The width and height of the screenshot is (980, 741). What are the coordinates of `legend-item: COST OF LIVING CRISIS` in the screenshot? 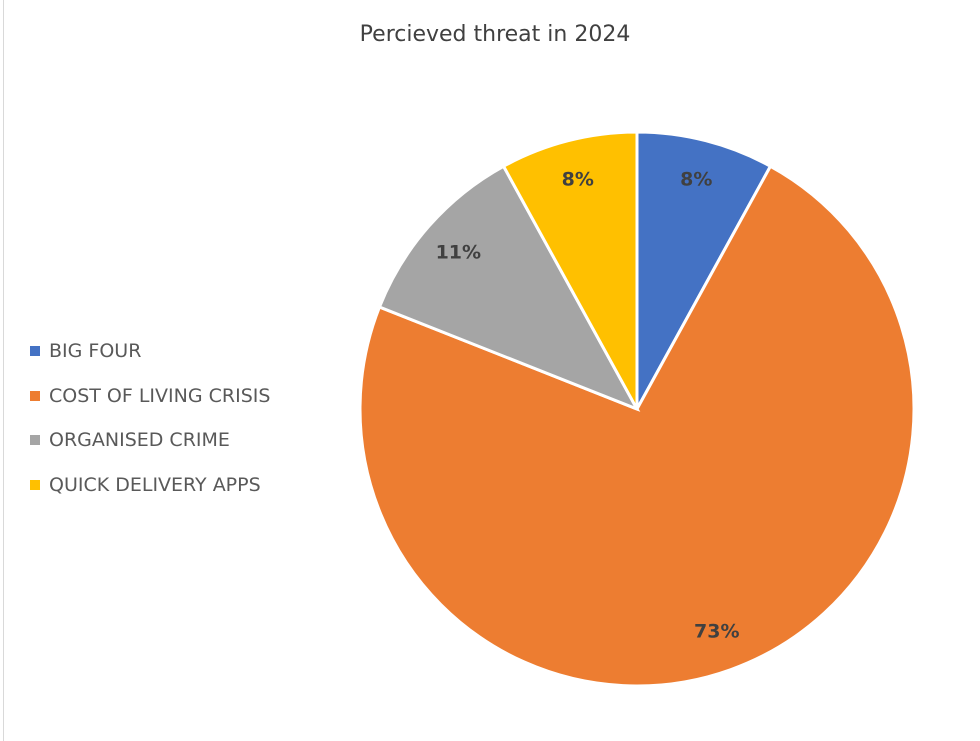 It's located at (150, 396).